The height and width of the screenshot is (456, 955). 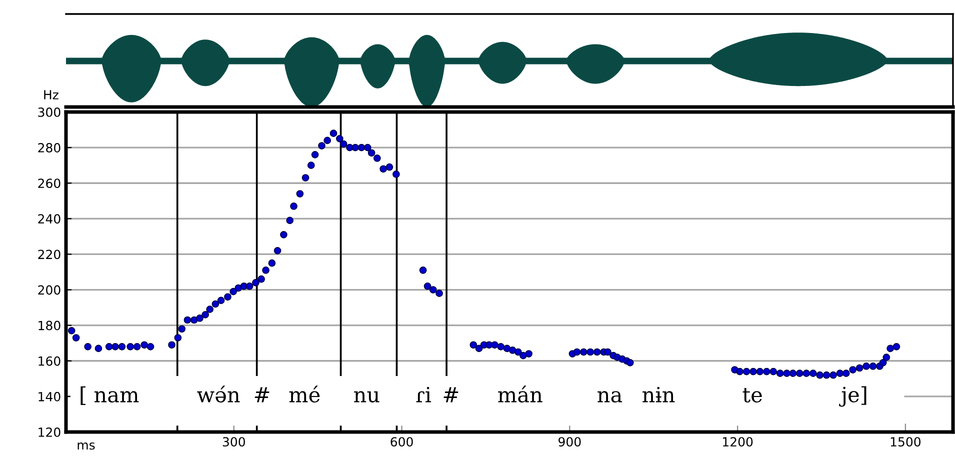 What do you see at coordinates (49, 112) in the screenshot?
I see `y-tick-label: 300` at bounding box center [49, 112].